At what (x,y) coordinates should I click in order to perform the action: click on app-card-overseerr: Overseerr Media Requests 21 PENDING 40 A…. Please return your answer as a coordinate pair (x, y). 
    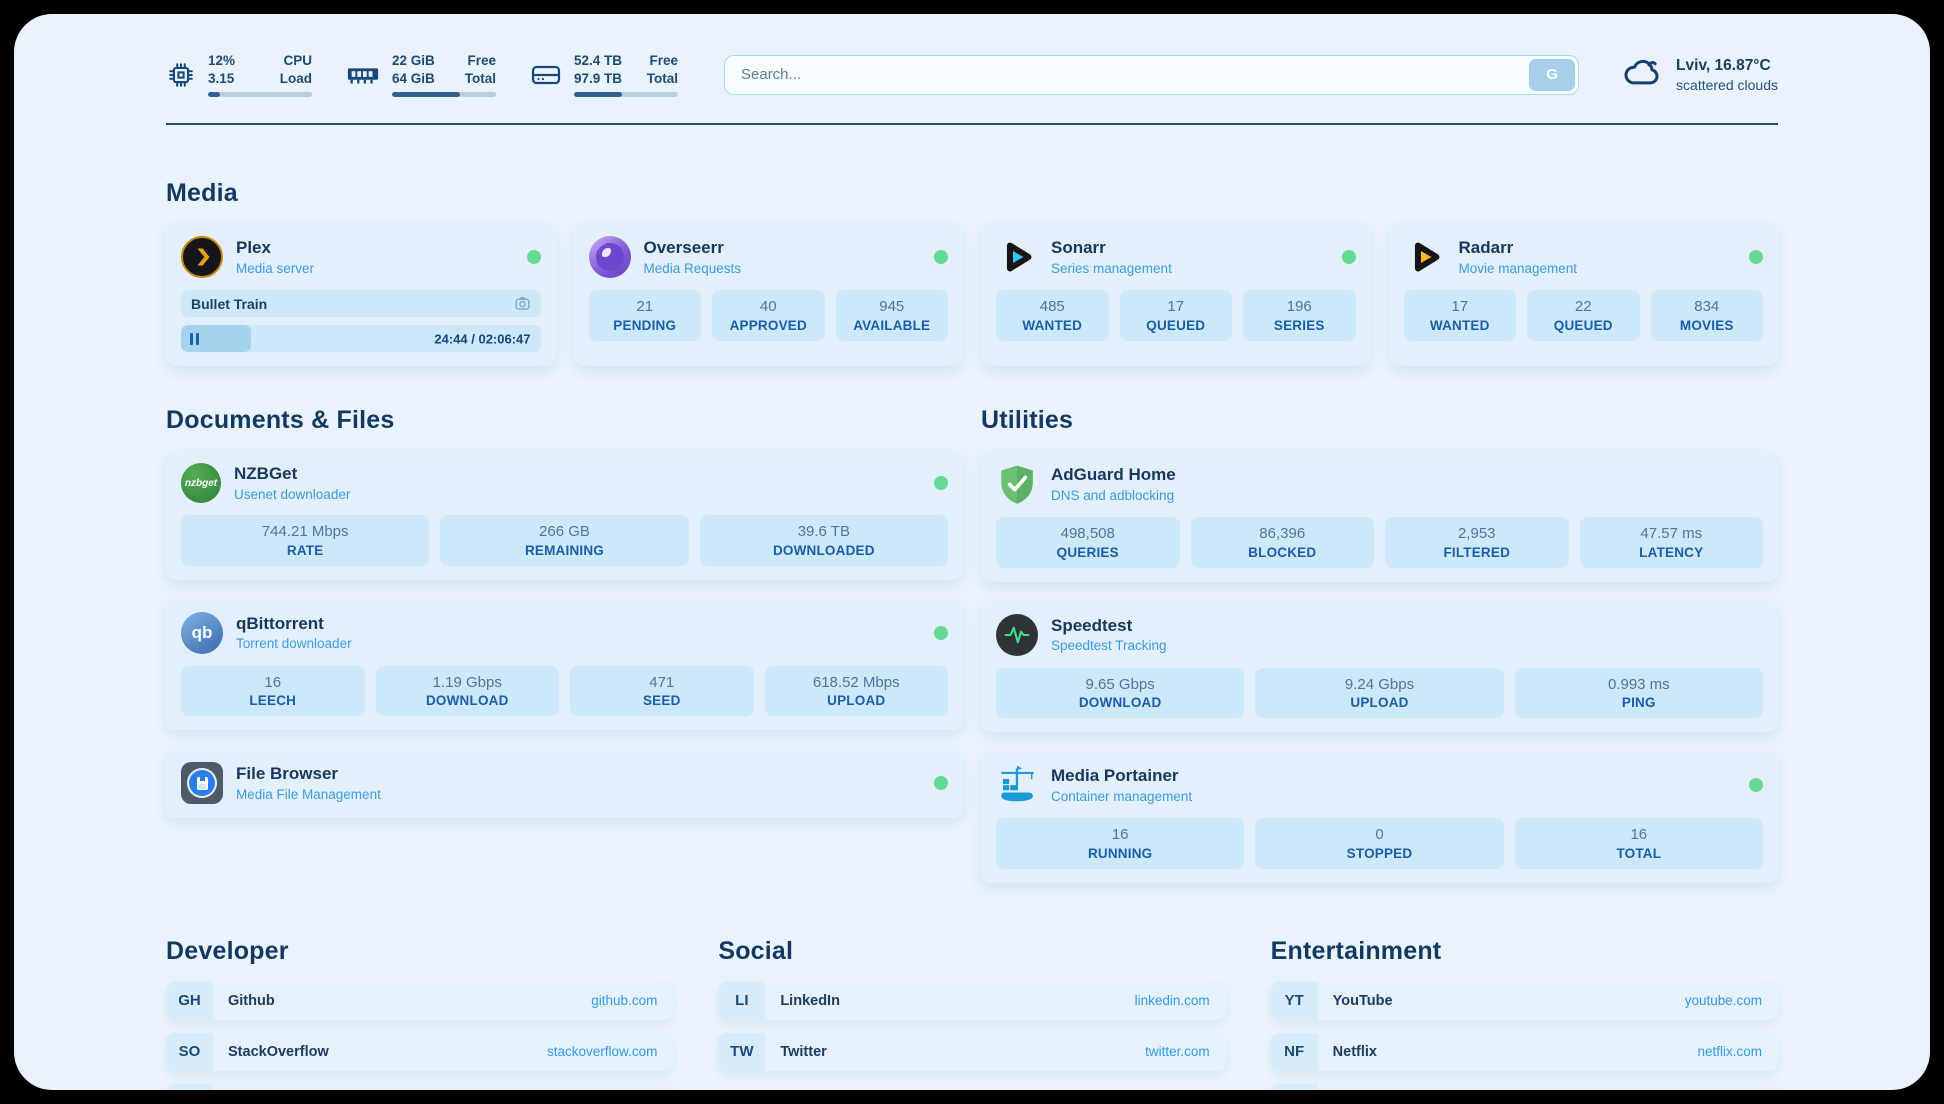
    Looking at the image, I should click on (768, 295).